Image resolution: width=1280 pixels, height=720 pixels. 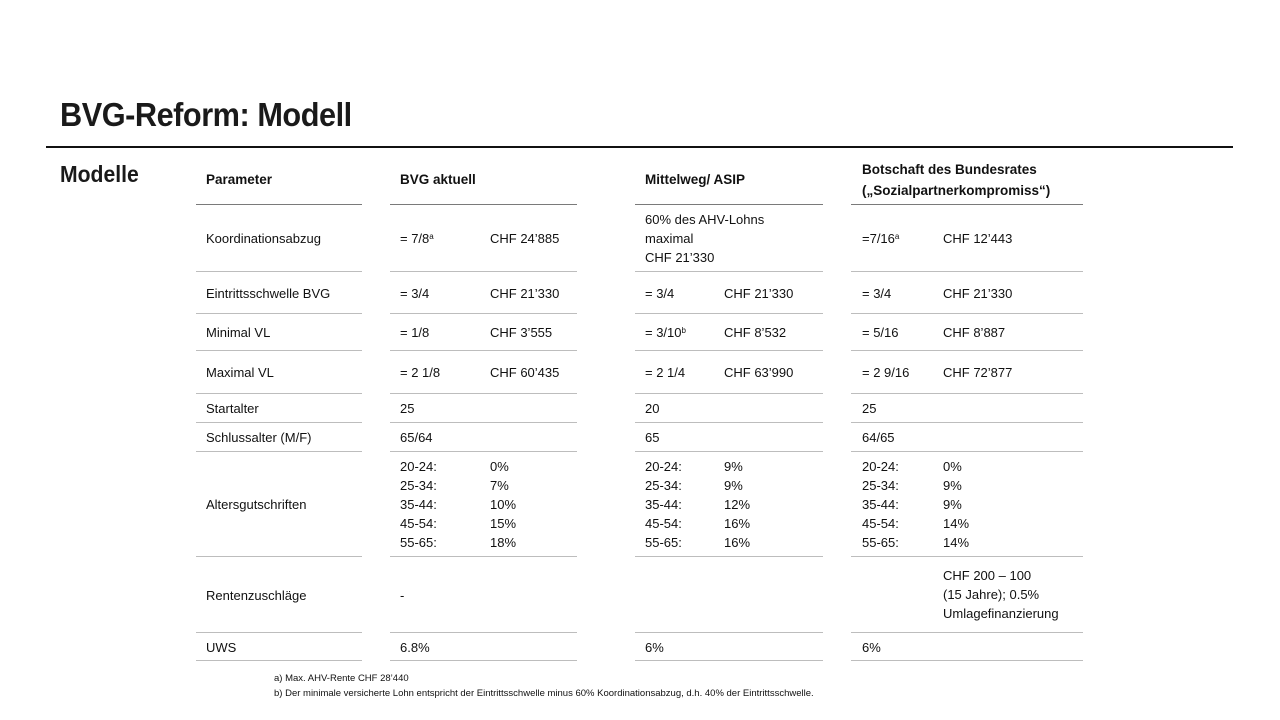 What do you see at coordinates (952, 466) in the screenshot?
I see `bs-credit-rate: 0%` at bounding box center [952, 466].